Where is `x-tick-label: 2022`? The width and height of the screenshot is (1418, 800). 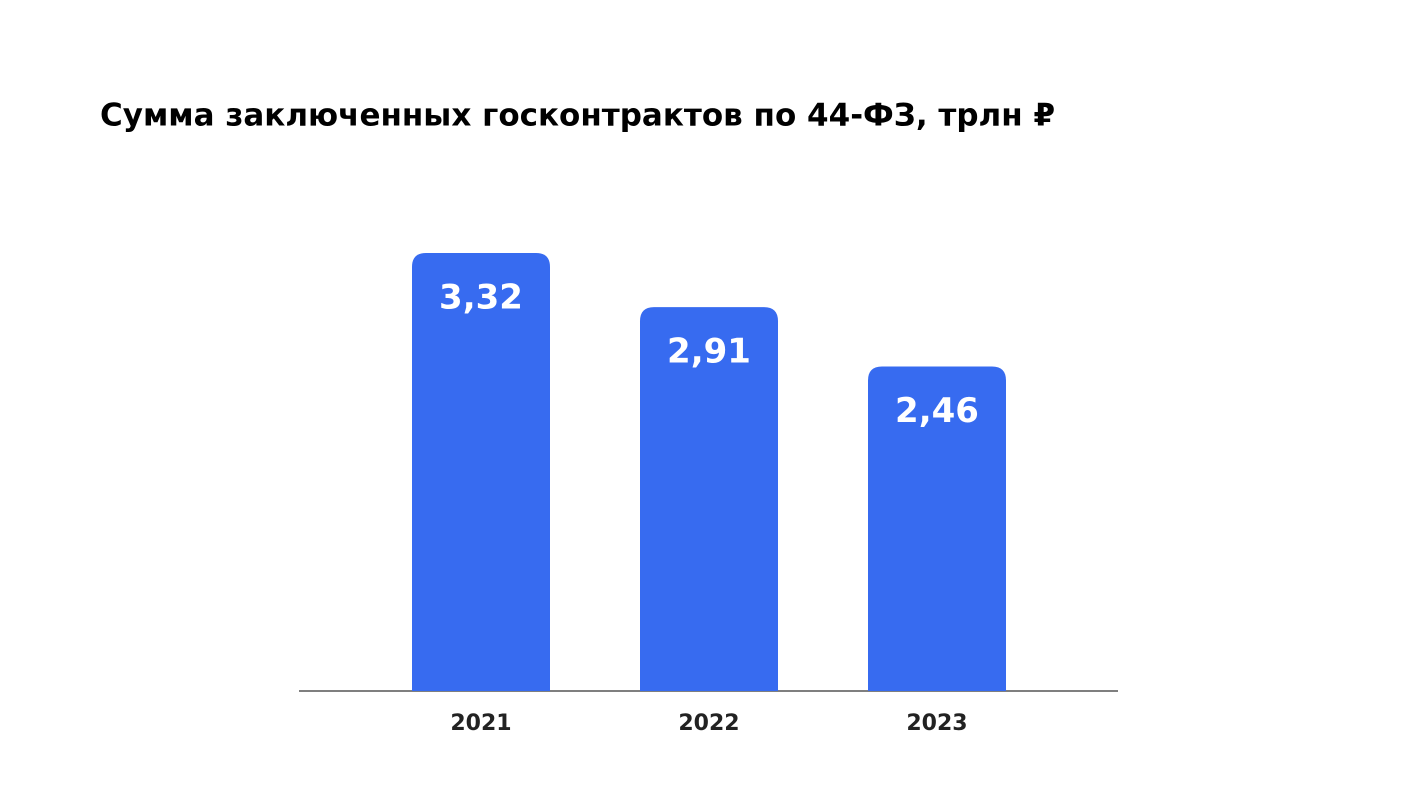
x-tick-label: 2022 is located at coordinates (708, 723).